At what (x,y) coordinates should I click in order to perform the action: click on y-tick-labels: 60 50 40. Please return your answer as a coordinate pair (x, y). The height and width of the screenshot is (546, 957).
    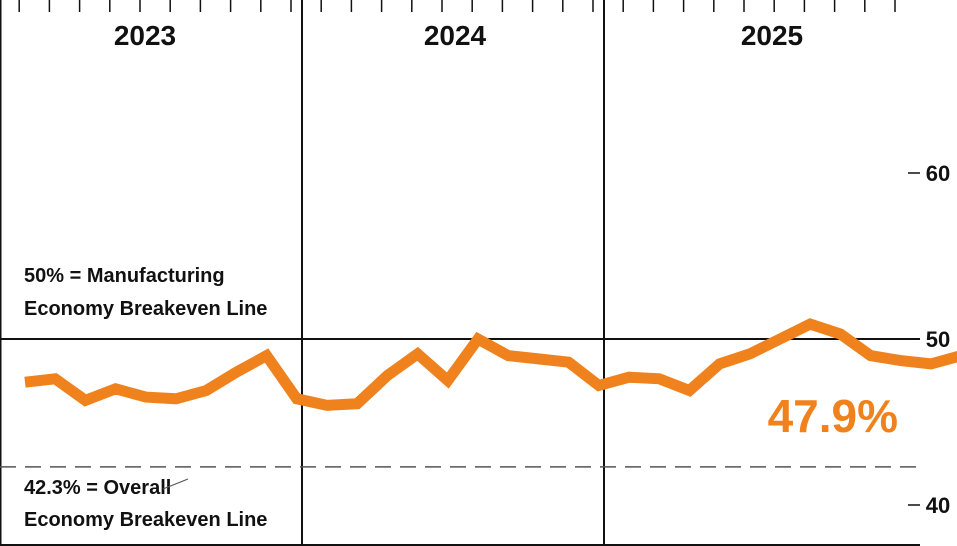
    Looking at the image, I should click on (929, 339).